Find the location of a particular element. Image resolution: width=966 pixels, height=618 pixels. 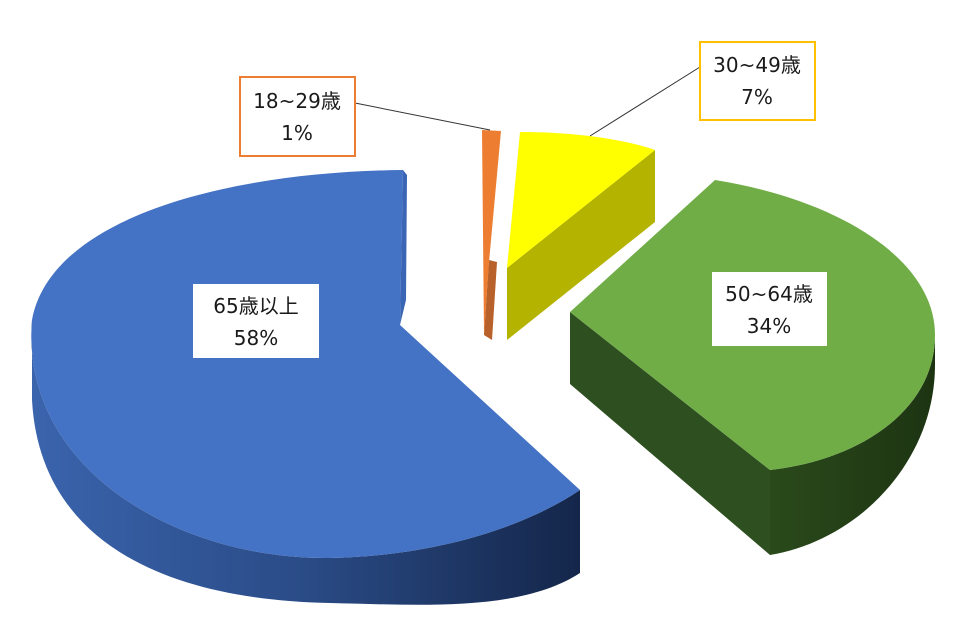

slice-30-49-top is located at coordinates (581, 200).